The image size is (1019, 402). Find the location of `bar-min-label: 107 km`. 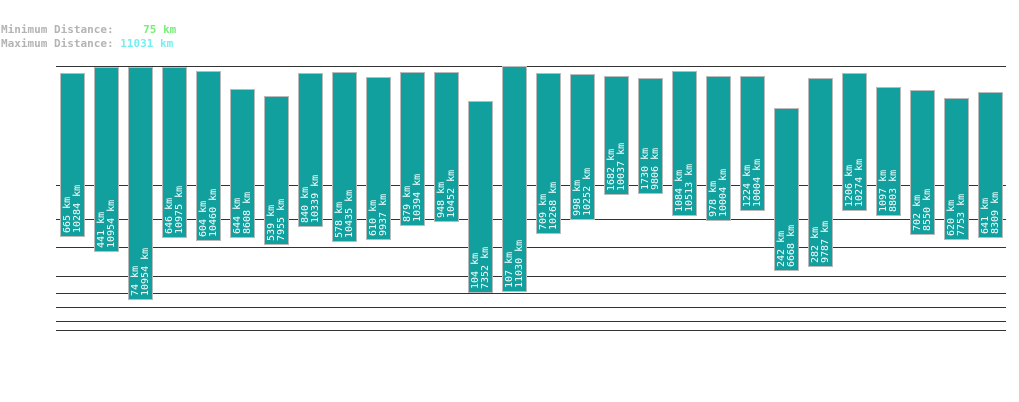

bar-min-label: 107 km is located at coordinates (509, 270).